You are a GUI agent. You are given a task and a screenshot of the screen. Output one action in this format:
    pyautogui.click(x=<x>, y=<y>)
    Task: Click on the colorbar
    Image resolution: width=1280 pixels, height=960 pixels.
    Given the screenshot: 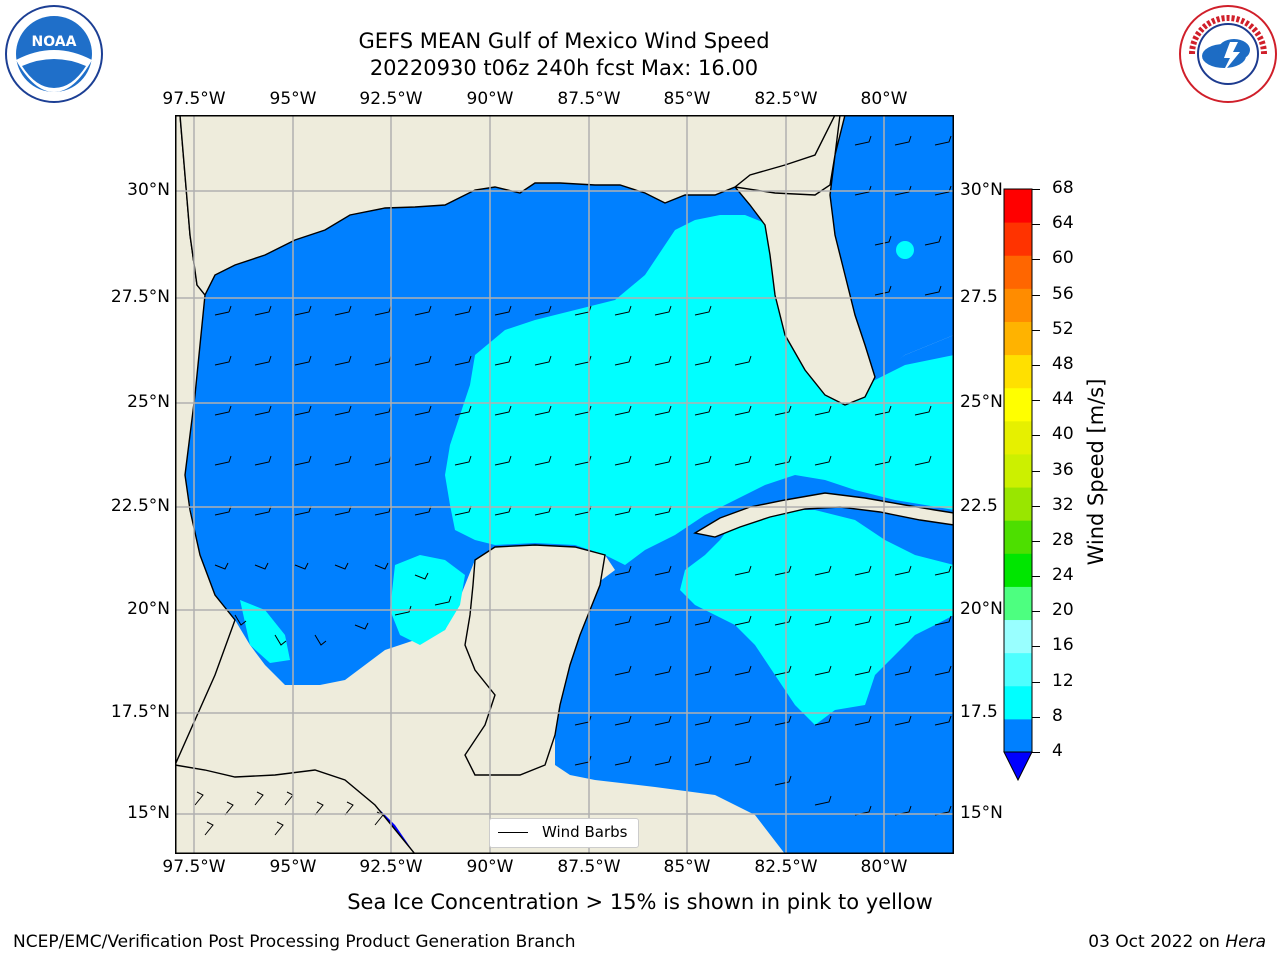 What is the action you would take?
    pyautogui.click(x=1018, y=485)
    